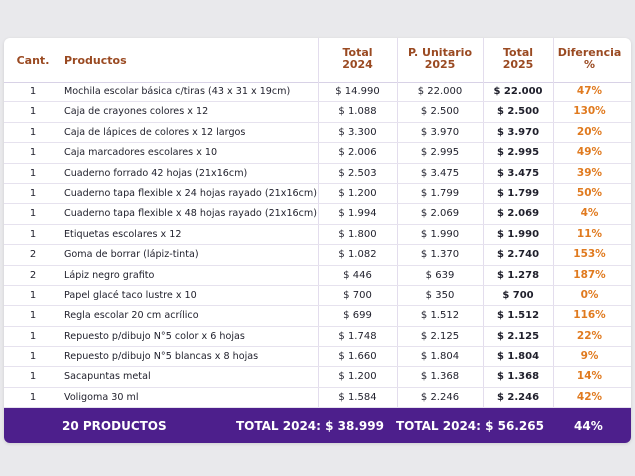 This screenshot has height=476, width=635. Describe the element at coordinates (114, 426) in the screenshot. I see `footer-product-count: 20 PRODUCTOS` at that location.